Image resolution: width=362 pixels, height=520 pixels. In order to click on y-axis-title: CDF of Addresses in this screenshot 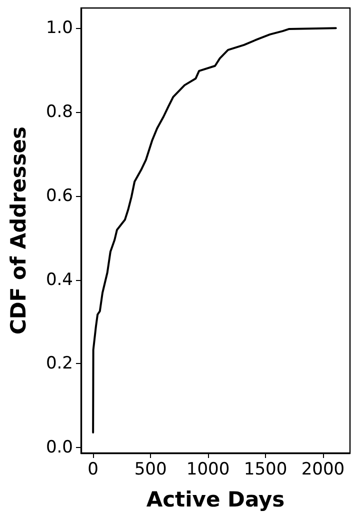, I will do `click(18, 230)`.